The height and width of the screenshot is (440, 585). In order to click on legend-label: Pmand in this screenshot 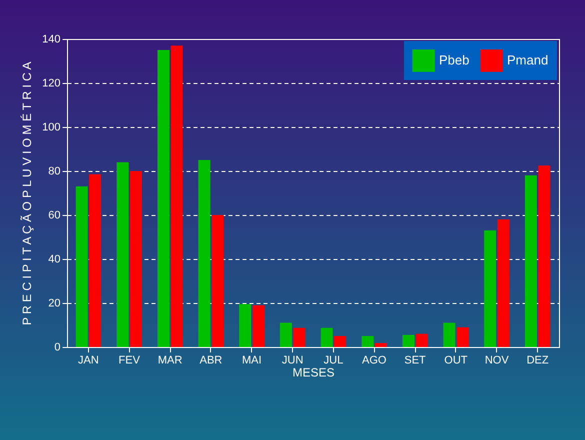, I will do `click(527, 60)`.